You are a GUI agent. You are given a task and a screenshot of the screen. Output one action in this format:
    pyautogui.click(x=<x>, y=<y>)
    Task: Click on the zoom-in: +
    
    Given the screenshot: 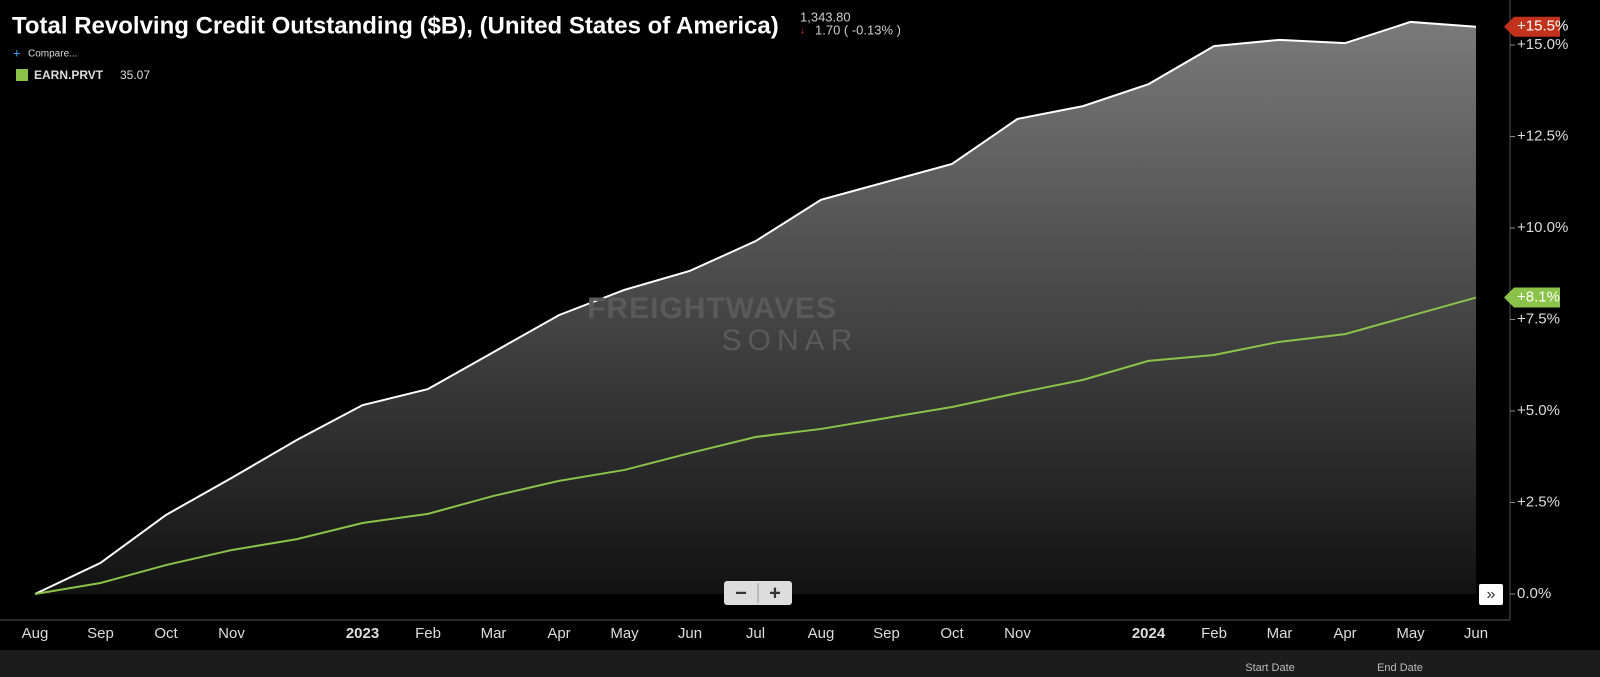 What is the action you would take?
    pyautogui.click(x=775, y=593)
    